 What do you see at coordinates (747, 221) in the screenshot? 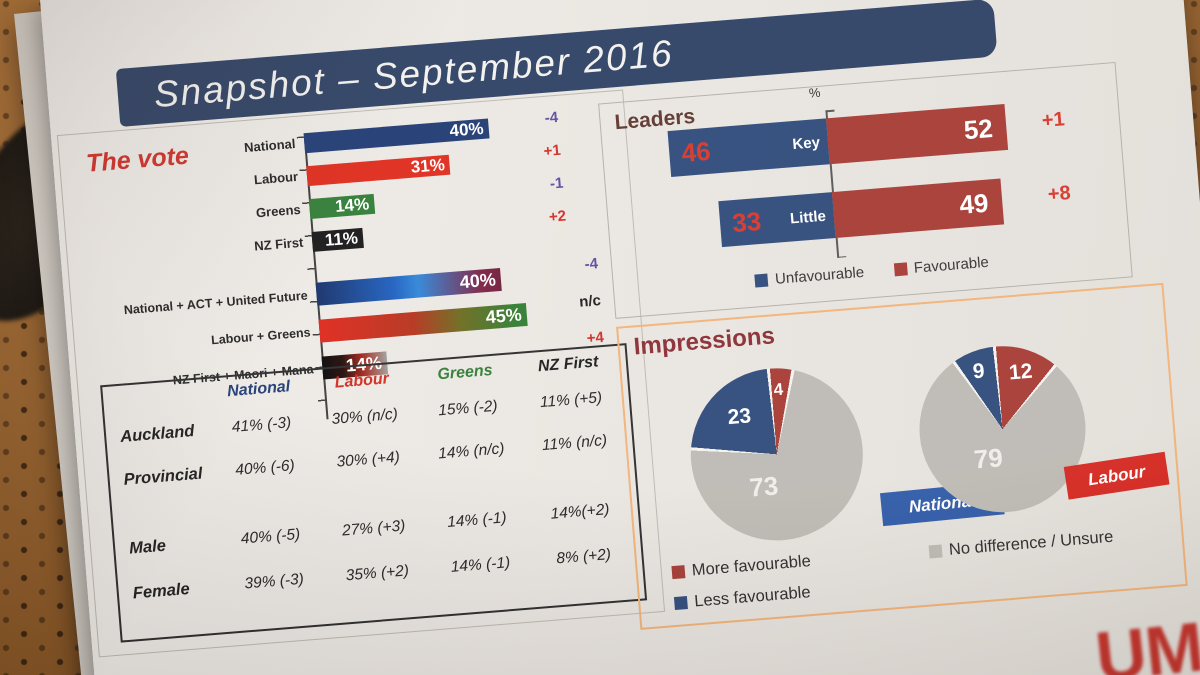
I see `unfavourable-value: 33` at bounding box center [747, 221].